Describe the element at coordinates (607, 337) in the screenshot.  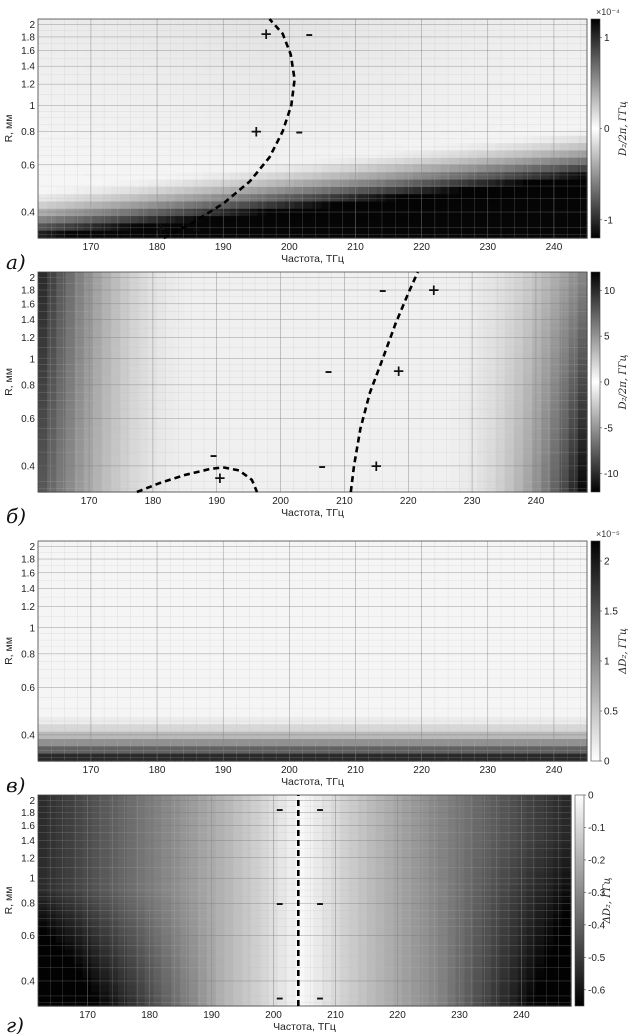
I see `colorbar-tick-label: 5` at that location.